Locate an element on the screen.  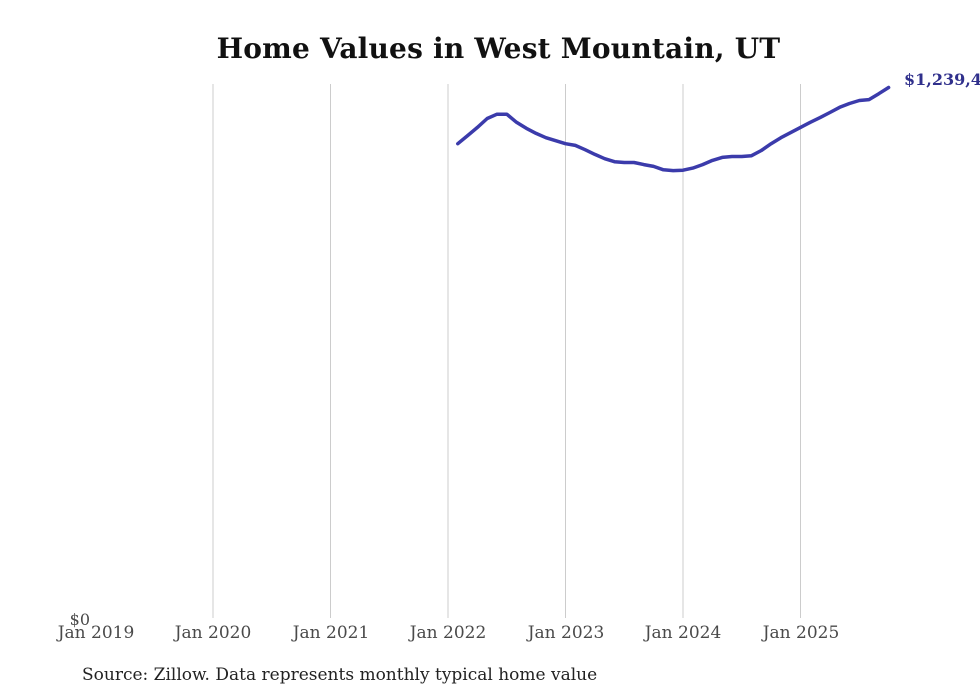
x-tick-label-2020: Jan 2020 is located at coordinates (213, 633).